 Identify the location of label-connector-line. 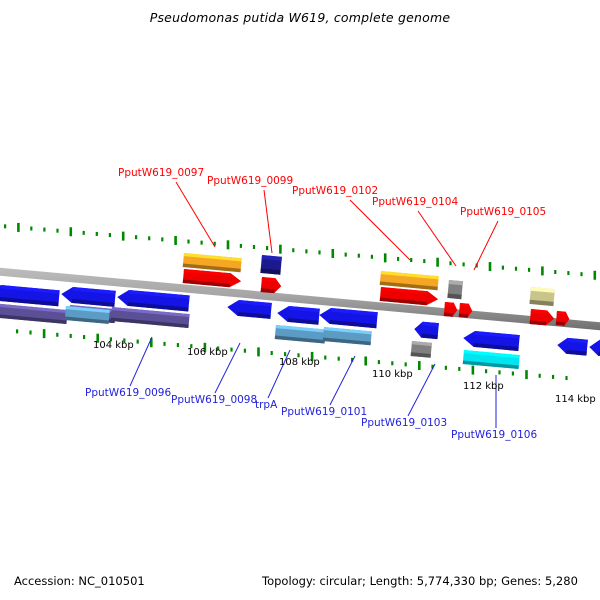
(421, 390).